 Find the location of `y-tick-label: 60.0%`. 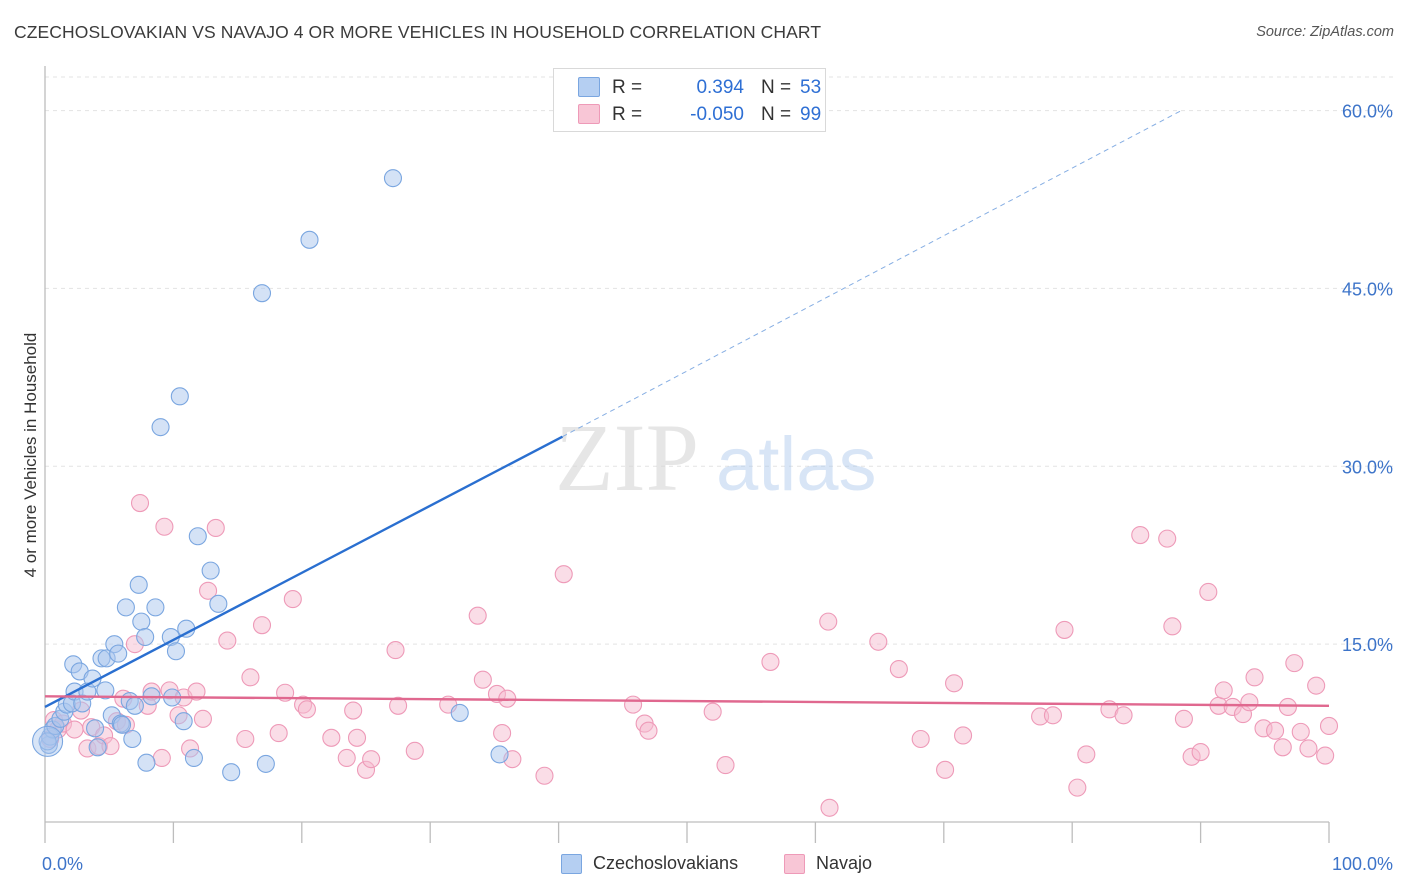

y-tick-label: 60.0% is located at coordinates (1367, 112).